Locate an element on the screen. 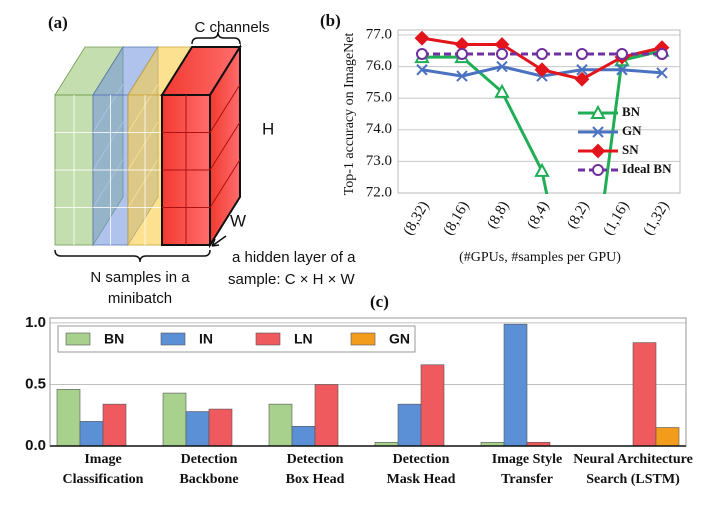  legend-label: Ideal BN is located at coordinates (647, 168).